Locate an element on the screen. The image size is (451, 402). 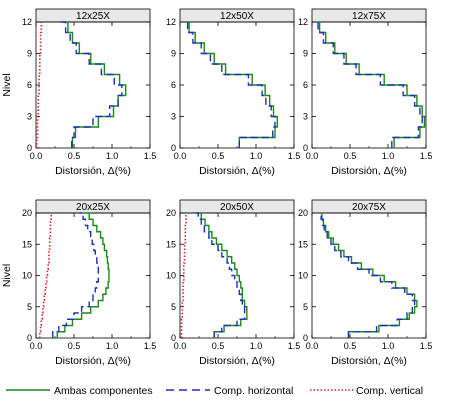
legend-label: Comp. vertical is located at coordinates (389, 391).